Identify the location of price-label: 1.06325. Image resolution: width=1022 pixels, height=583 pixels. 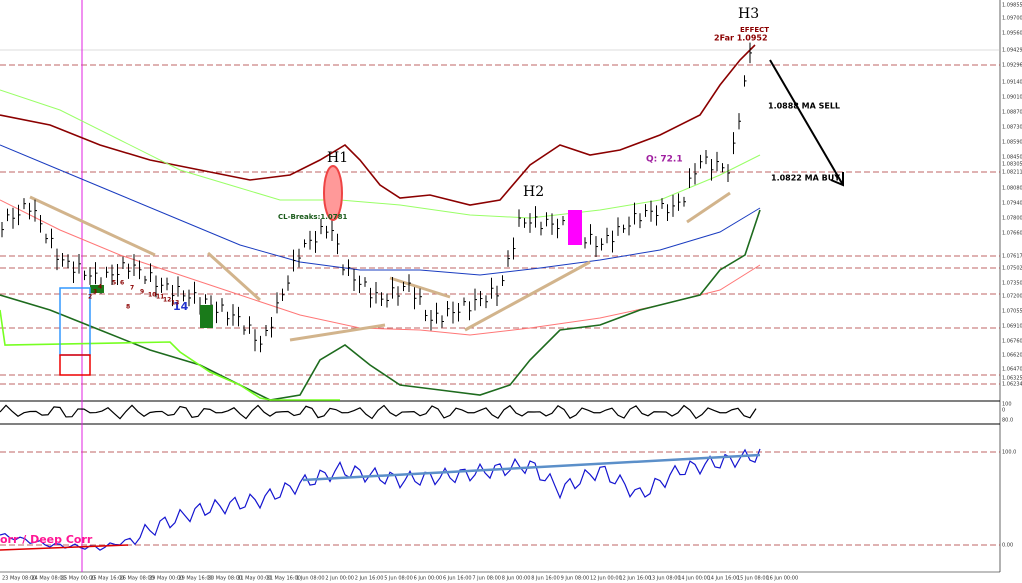
(1012, 379).